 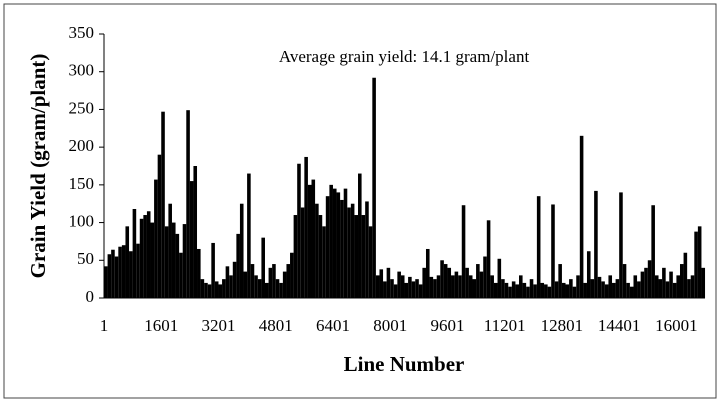 What do you see at coordinates (404, 56) in the screenshot?
I see `annotation: Average grain yield: 14.1 gram/plant` at bounding box center [404, 56].